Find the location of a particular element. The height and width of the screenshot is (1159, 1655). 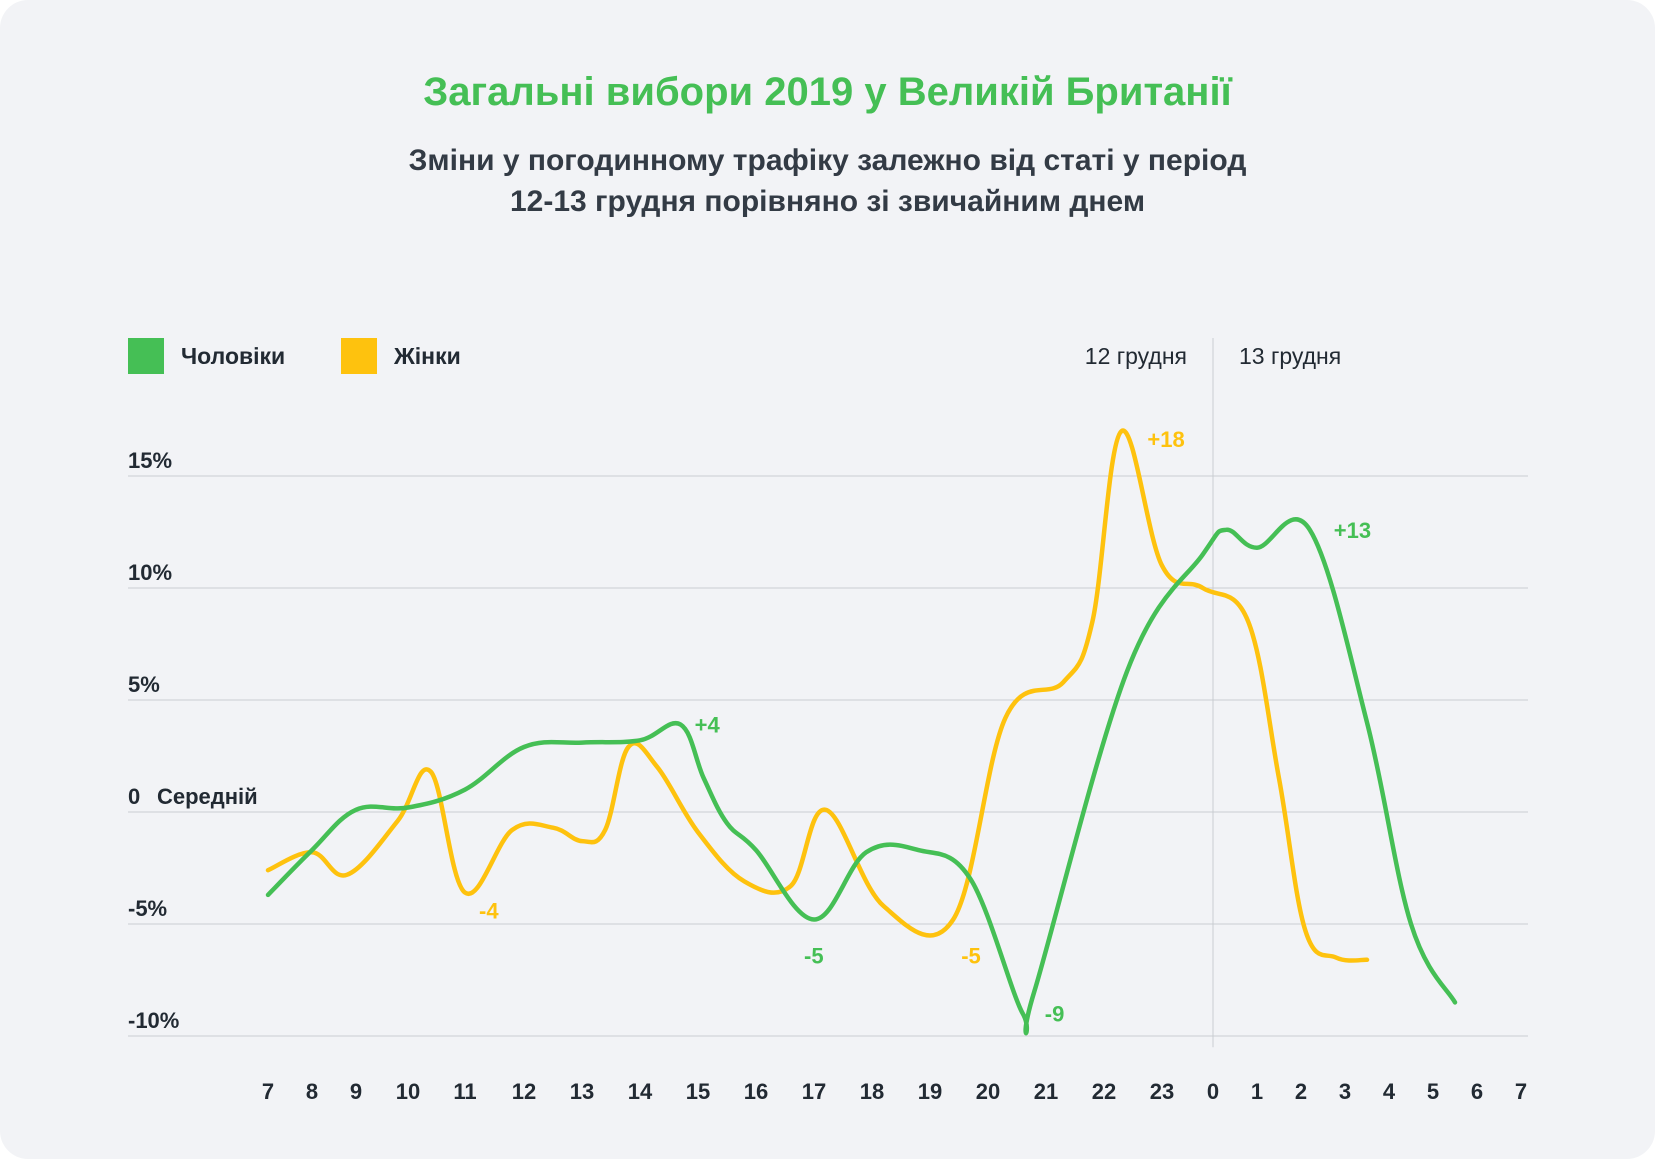

x-tick-label: 16 is located at coordinates (756, 1091).